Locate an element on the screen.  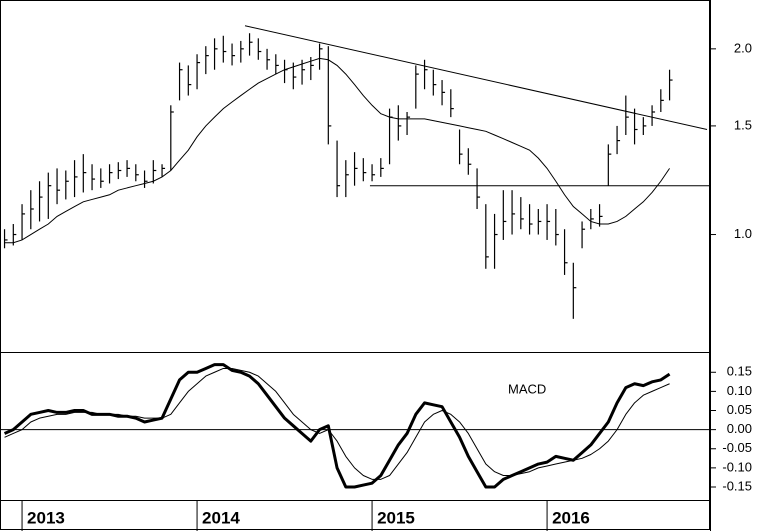
y-tick-label: 0.10 is located at coordinates (739, 390).